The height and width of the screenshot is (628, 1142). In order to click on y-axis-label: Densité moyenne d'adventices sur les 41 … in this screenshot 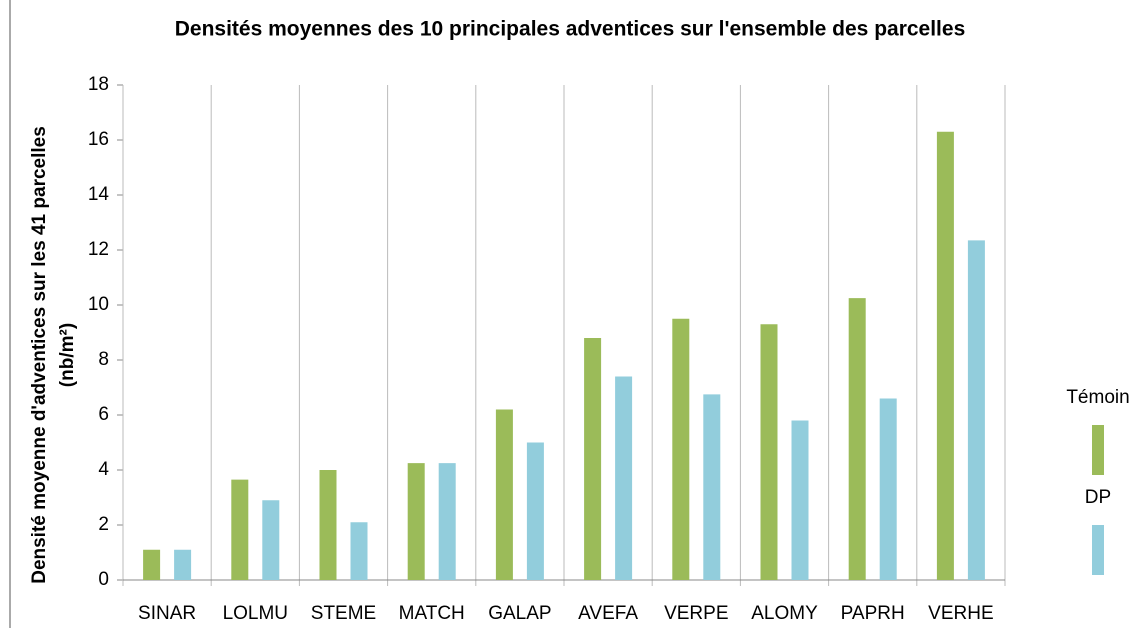, I will do `click(39, 355)`.